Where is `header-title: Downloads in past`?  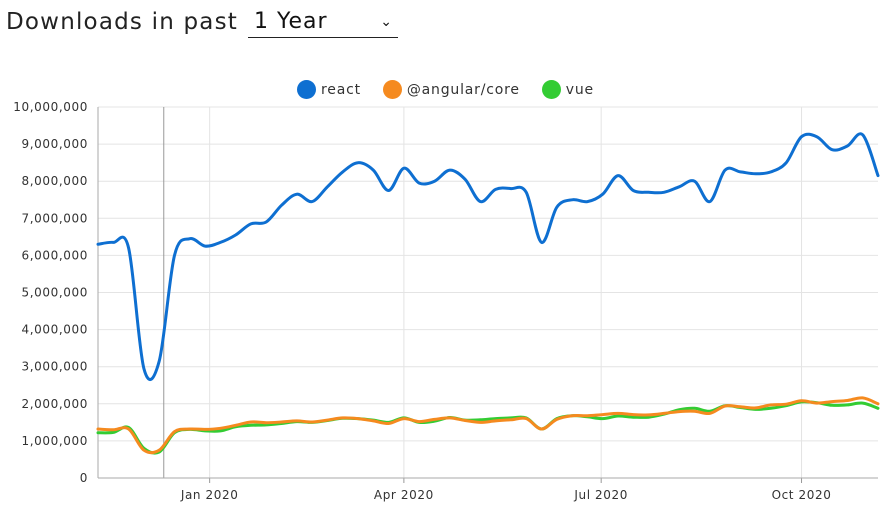 header-title: Downloads in past is located at coordinates (122, 22).